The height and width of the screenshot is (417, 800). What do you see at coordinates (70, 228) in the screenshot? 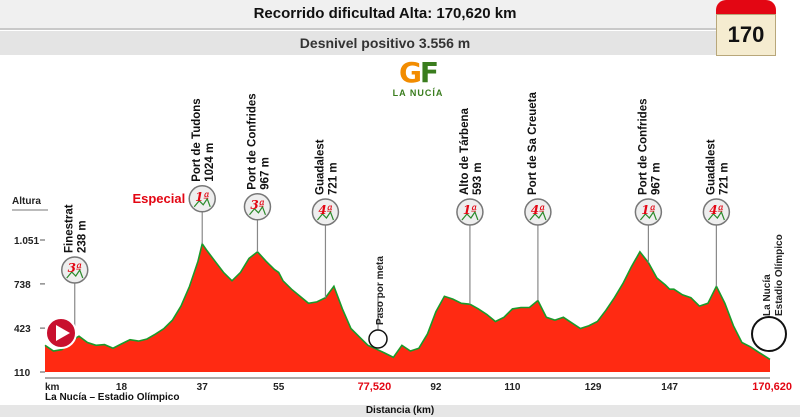
I see `climb-name: Finestrat` at bounding box center [70, 228].